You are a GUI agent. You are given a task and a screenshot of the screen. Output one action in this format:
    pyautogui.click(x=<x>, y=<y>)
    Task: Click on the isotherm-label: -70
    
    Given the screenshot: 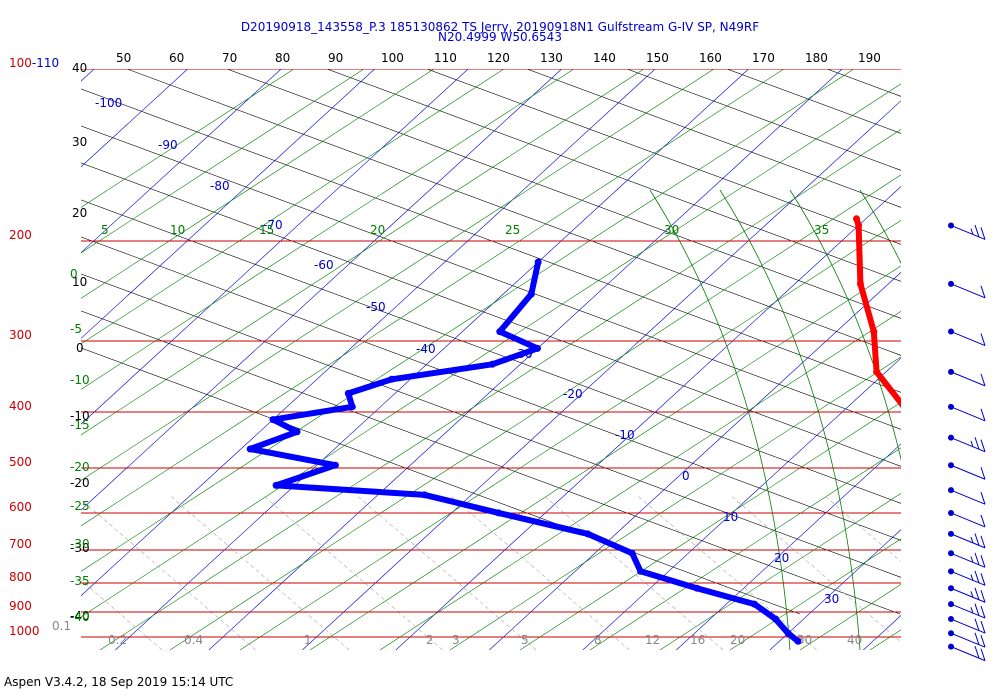 What is the action you would take?
    pyautogui.click(x=273, y=225)
    